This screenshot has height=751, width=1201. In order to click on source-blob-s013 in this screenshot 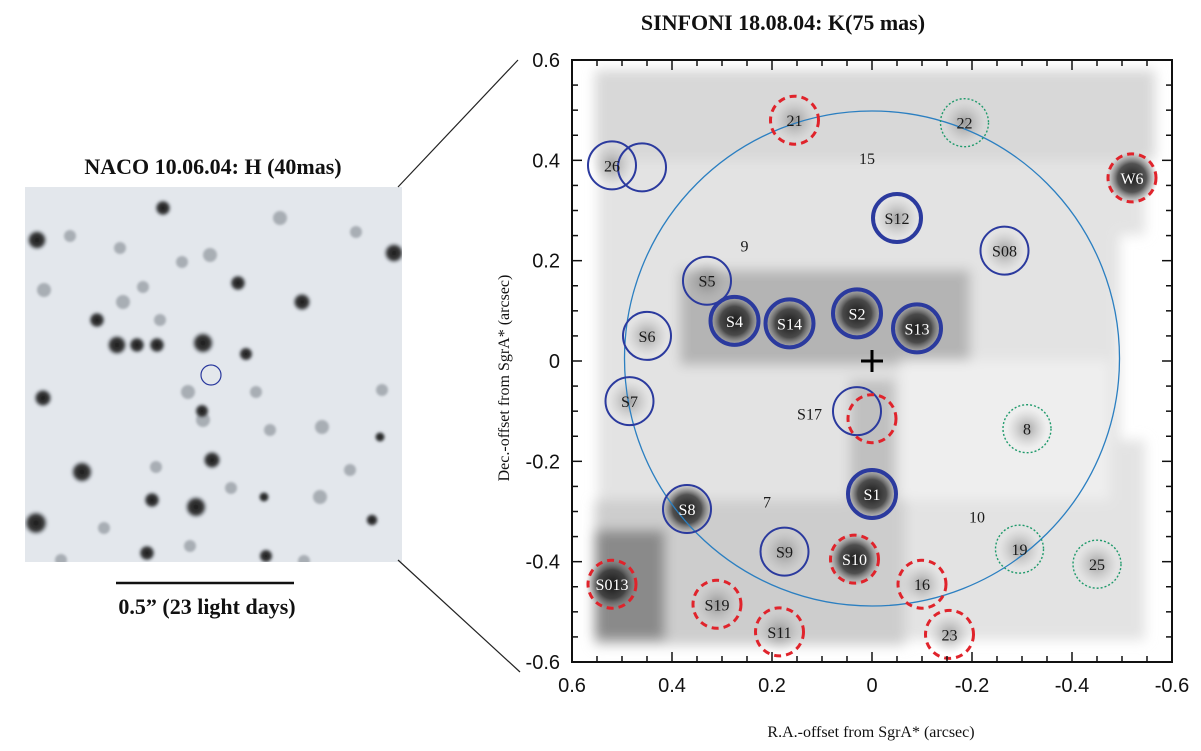, I will do `click(612, 584)`.